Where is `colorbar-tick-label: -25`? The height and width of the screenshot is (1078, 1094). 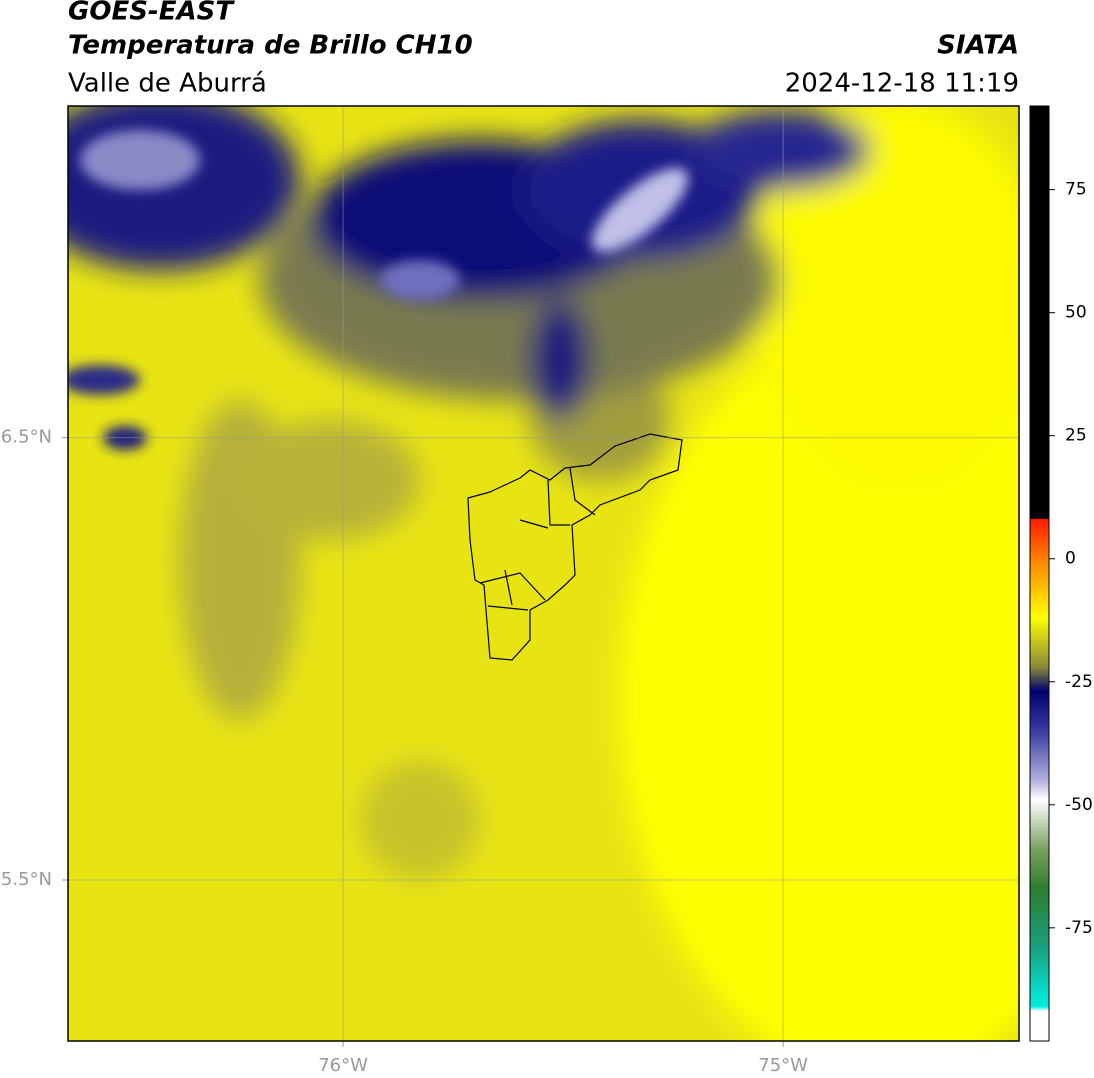
colorbar-tick-label: -25 is located at coordinates (1079, 682).